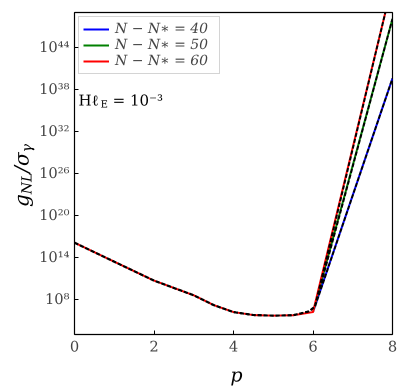 The width and height of the screenshot is (405, 387). What do you see at coordinates (54, 215) in the screenshot?
I see `y-tick-label: 10²⁰` at bounding box center [54, 215].